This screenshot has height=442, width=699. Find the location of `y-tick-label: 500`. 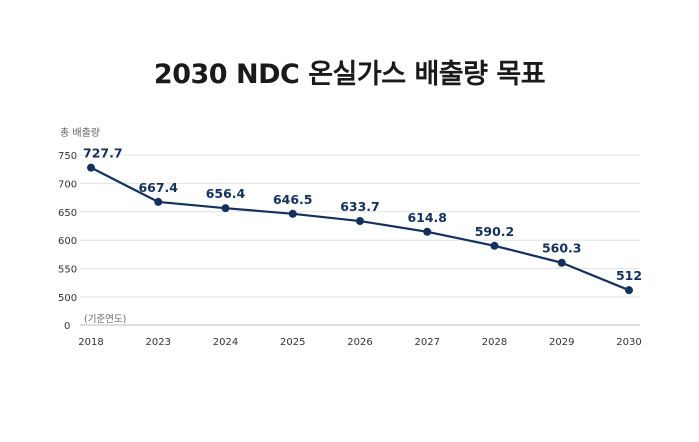

y-tick-label: 500 is located at coordinates (67, 298).